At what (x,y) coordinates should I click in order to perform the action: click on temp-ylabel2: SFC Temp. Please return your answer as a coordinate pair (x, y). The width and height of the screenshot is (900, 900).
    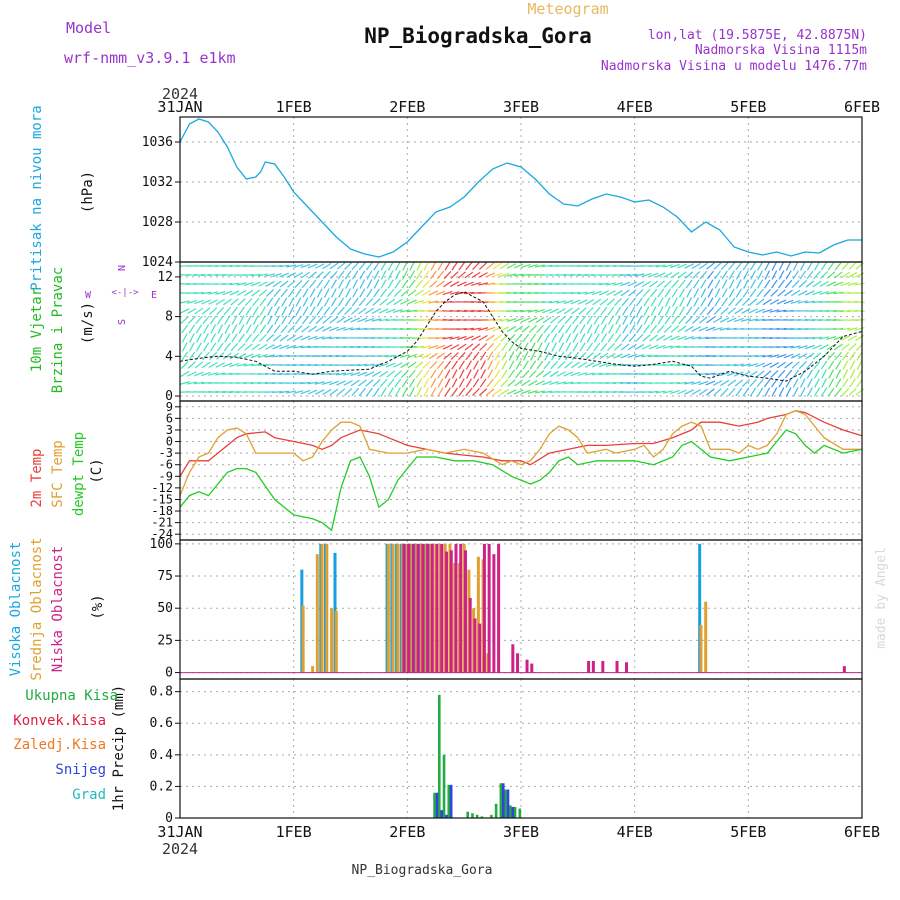
    Looking at the image, I should click on (58, 473).